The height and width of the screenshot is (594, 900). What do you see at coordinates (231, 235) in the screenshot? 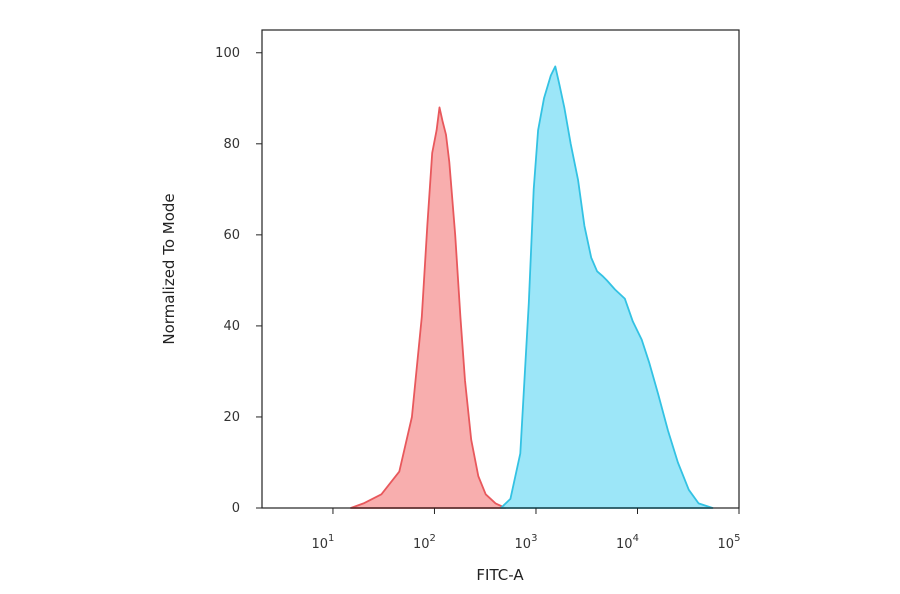
I see `y-tick-label: 60` at bounding box center [231, 235].